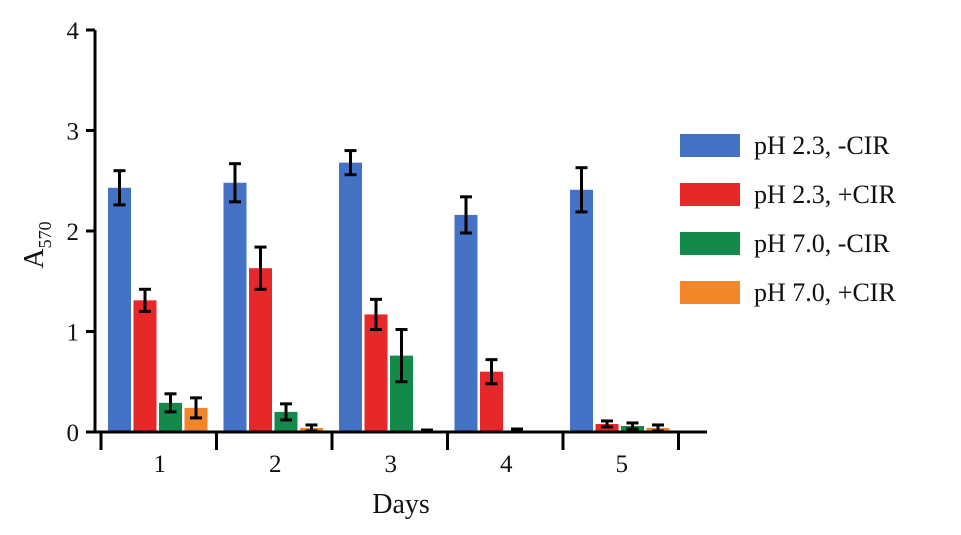 Image resolution: width=961 pixels, height=535 pixels. What do you see at coordinates (45, 234) in the screenshot?
I see `y-axis-title-subscript: 570` at bounding box center [45, 234].